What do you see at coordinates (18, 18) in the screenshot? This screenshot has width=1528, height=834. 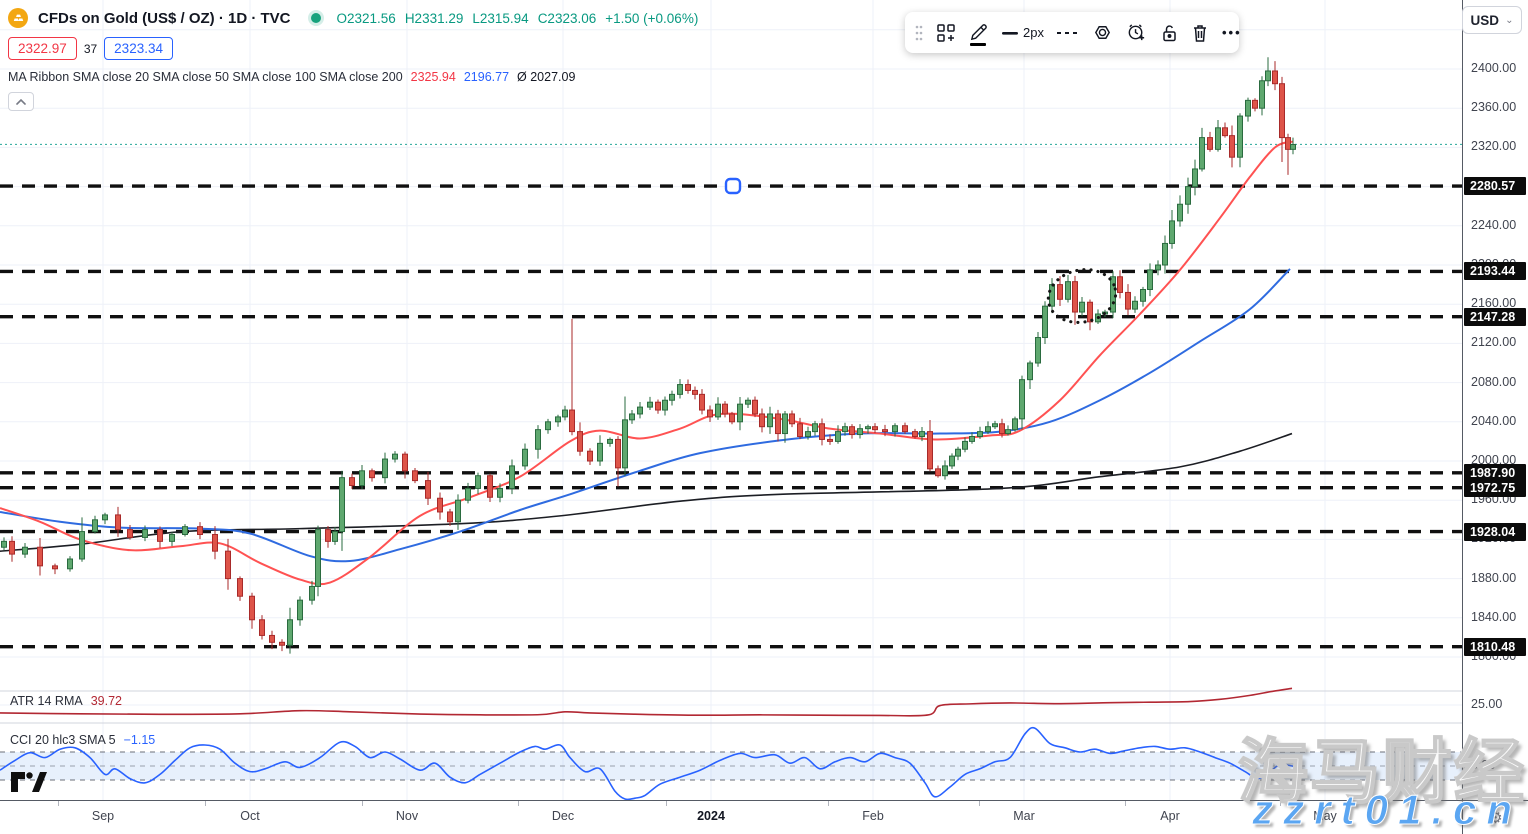 I see `gold-symbol-icon` at bounding box center [18, 18].